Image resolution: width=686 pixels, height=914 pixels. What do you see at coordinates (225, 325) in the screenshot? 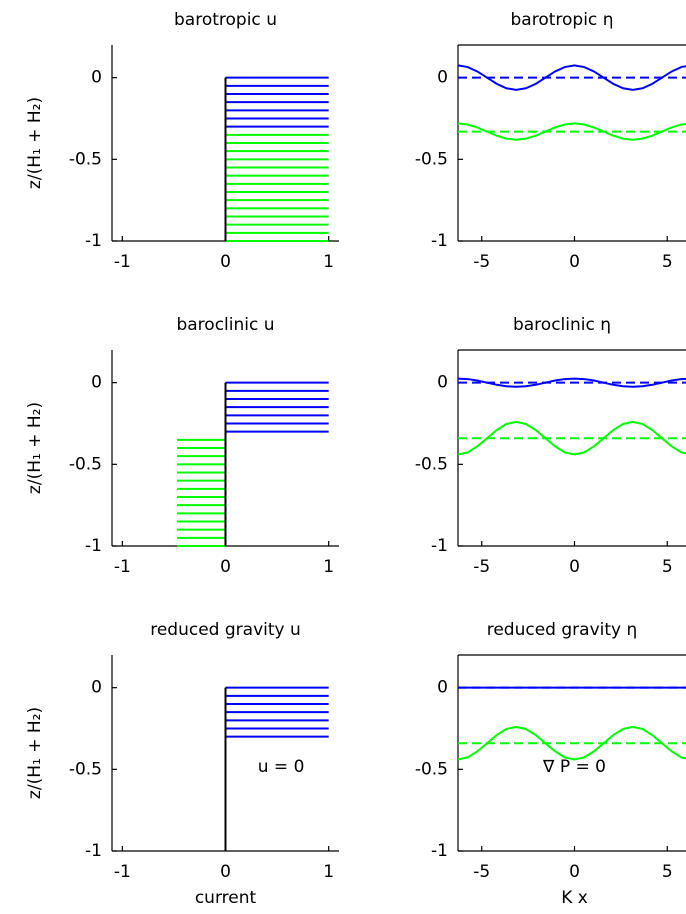
I see `chart-title: baroclinic u` at bounding box center [225, 325].